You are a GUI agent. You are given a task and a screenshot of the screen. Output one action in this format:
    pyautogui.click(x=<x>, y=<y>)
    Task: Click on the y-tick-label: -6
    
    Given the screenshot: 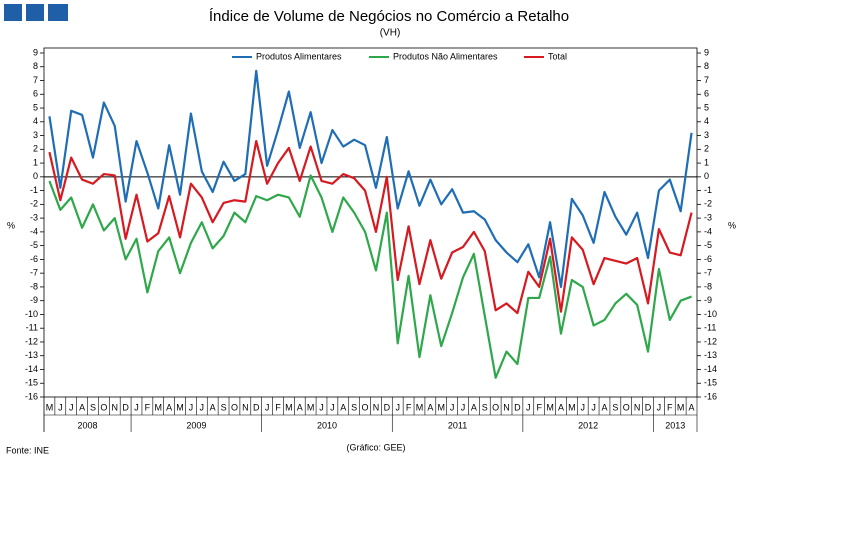 What is the action you would take?
    pyautogui.click(x=34, y=259)
    